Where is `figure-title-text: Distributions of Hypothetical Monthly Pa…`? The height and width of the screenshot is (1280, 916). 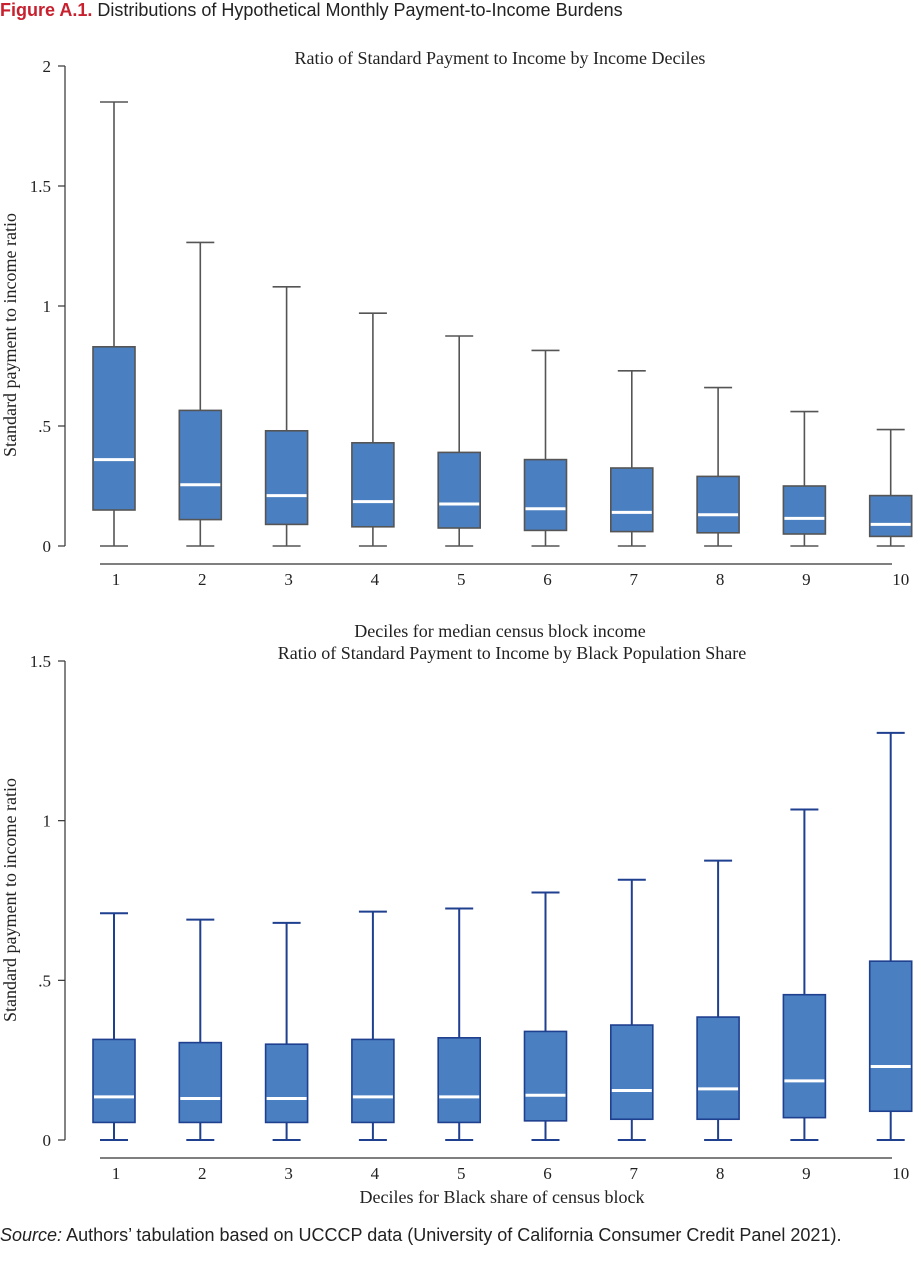 figure-title-text: Distributions of Hypothetical Monthly Pa… is located at coordinates (360, 10).